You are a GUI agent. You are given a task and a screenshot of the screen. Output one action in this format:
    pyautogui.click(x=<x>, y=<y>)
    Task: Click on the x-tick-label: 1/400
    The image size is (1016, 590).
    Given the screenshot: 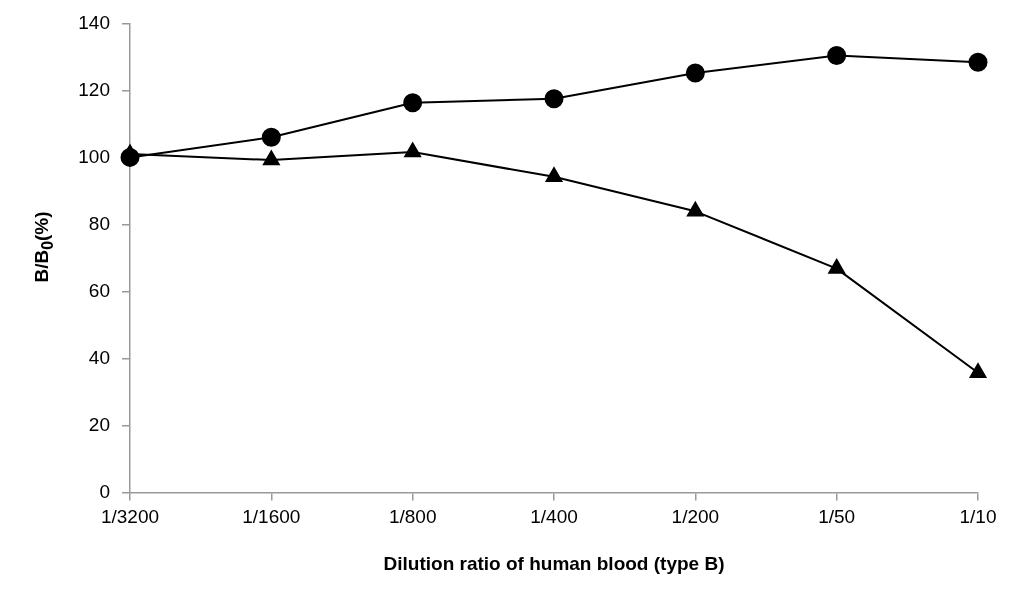 What is the action you would take?
    pyautogui.click(x=554, y=517)
    